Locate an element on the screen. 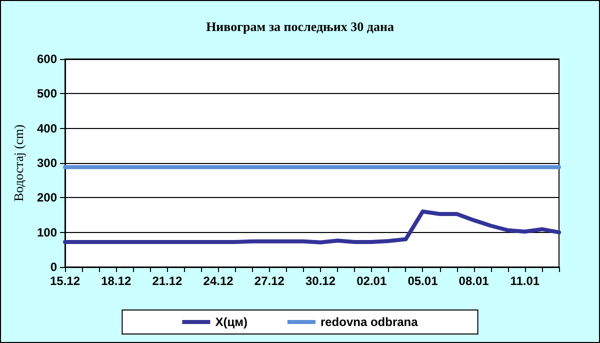 The image size is (600, 343). x-tick-label: 11.01 is located at coordinates (525, 281).